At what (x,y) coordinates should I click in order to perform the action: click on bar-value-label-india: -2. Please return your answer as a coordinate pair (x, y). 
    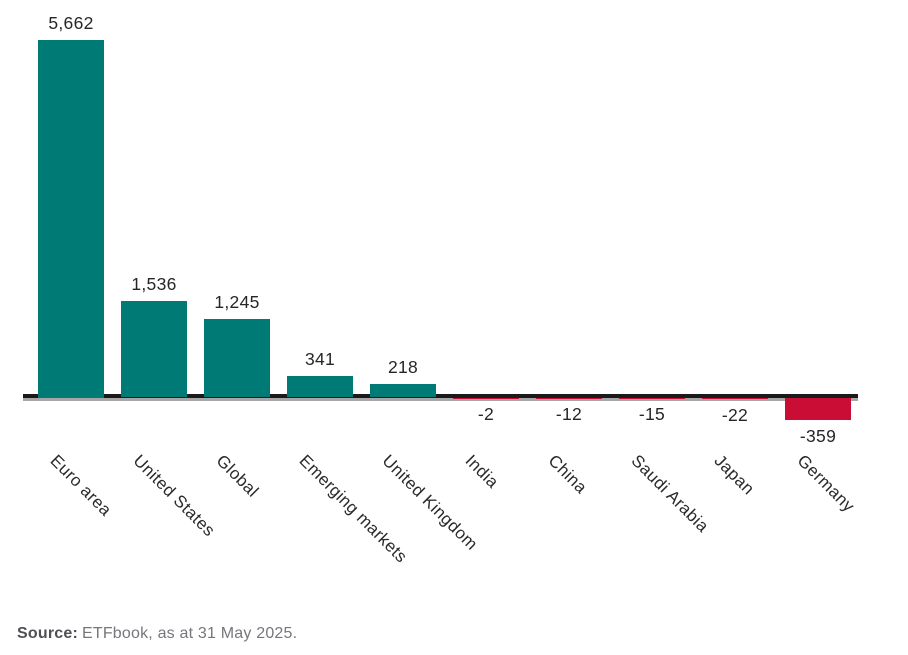
    Looking at the image, I should click on (486, 413).